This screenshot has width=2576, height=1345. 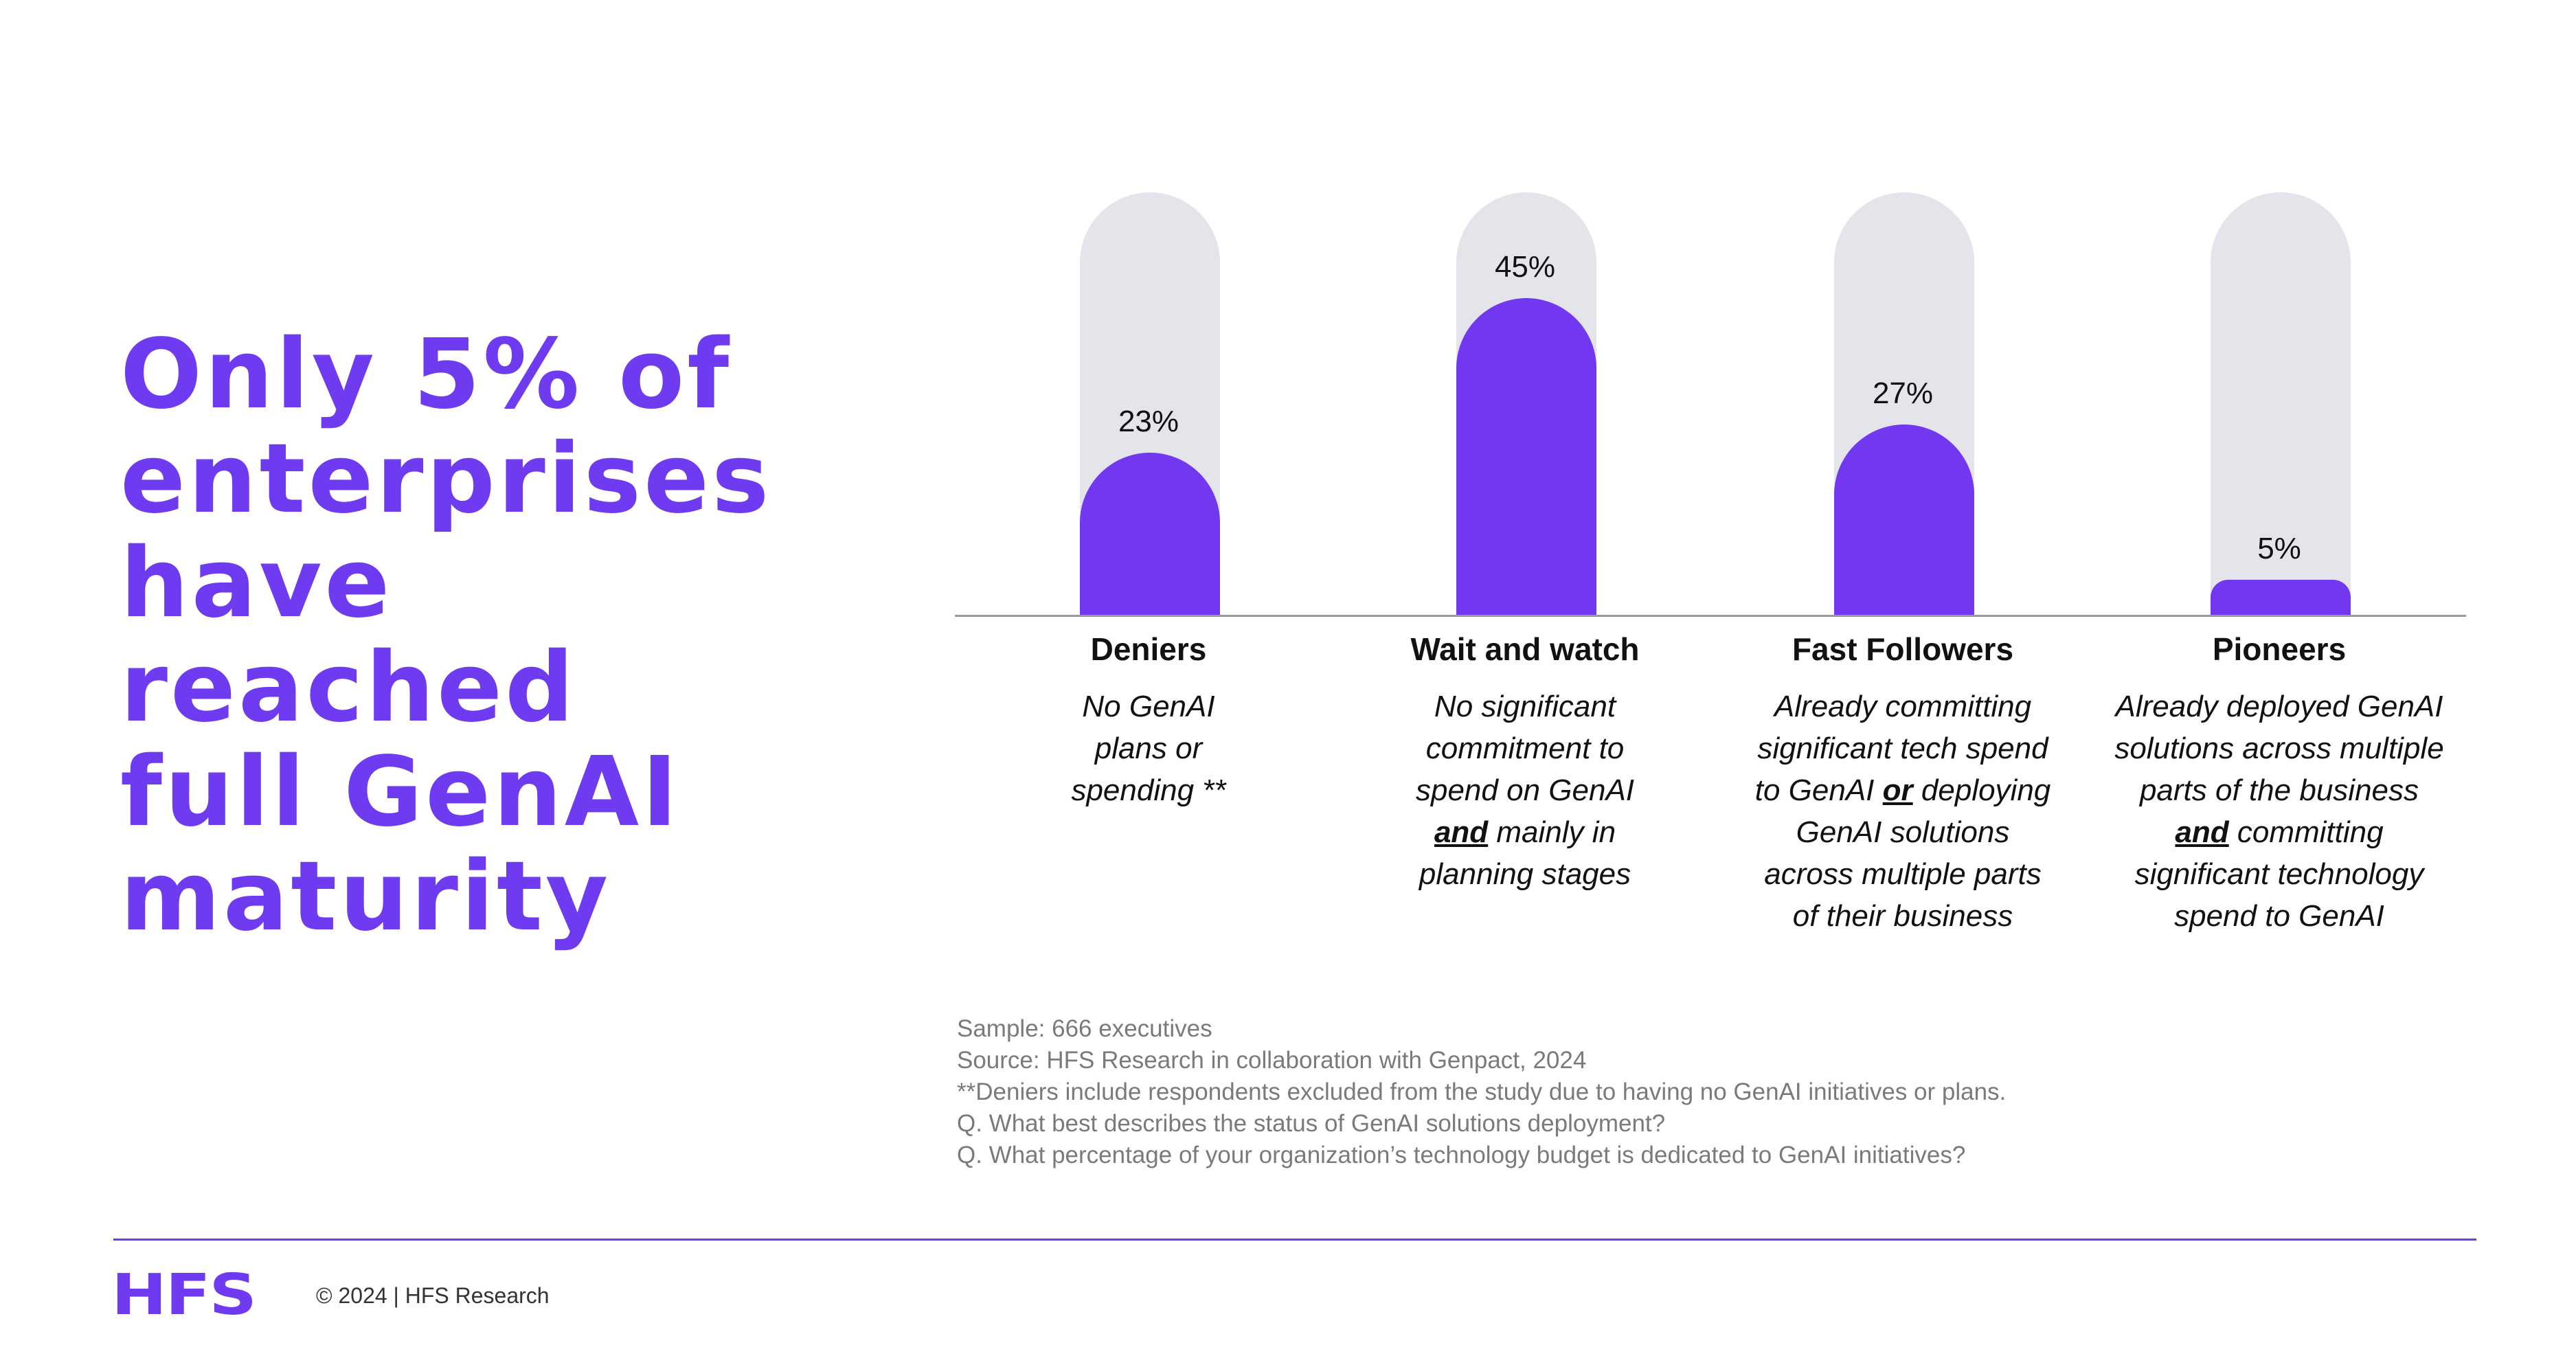 I want to click on headline-line: have, so click(x=256, y=584).